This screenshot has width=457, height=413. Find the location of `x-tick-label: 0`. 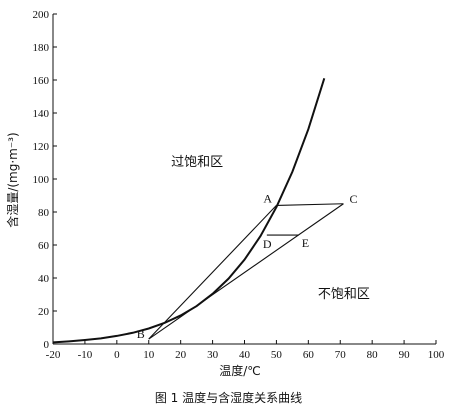

x-tick-label: 0 is located at coordinates (117, 355).